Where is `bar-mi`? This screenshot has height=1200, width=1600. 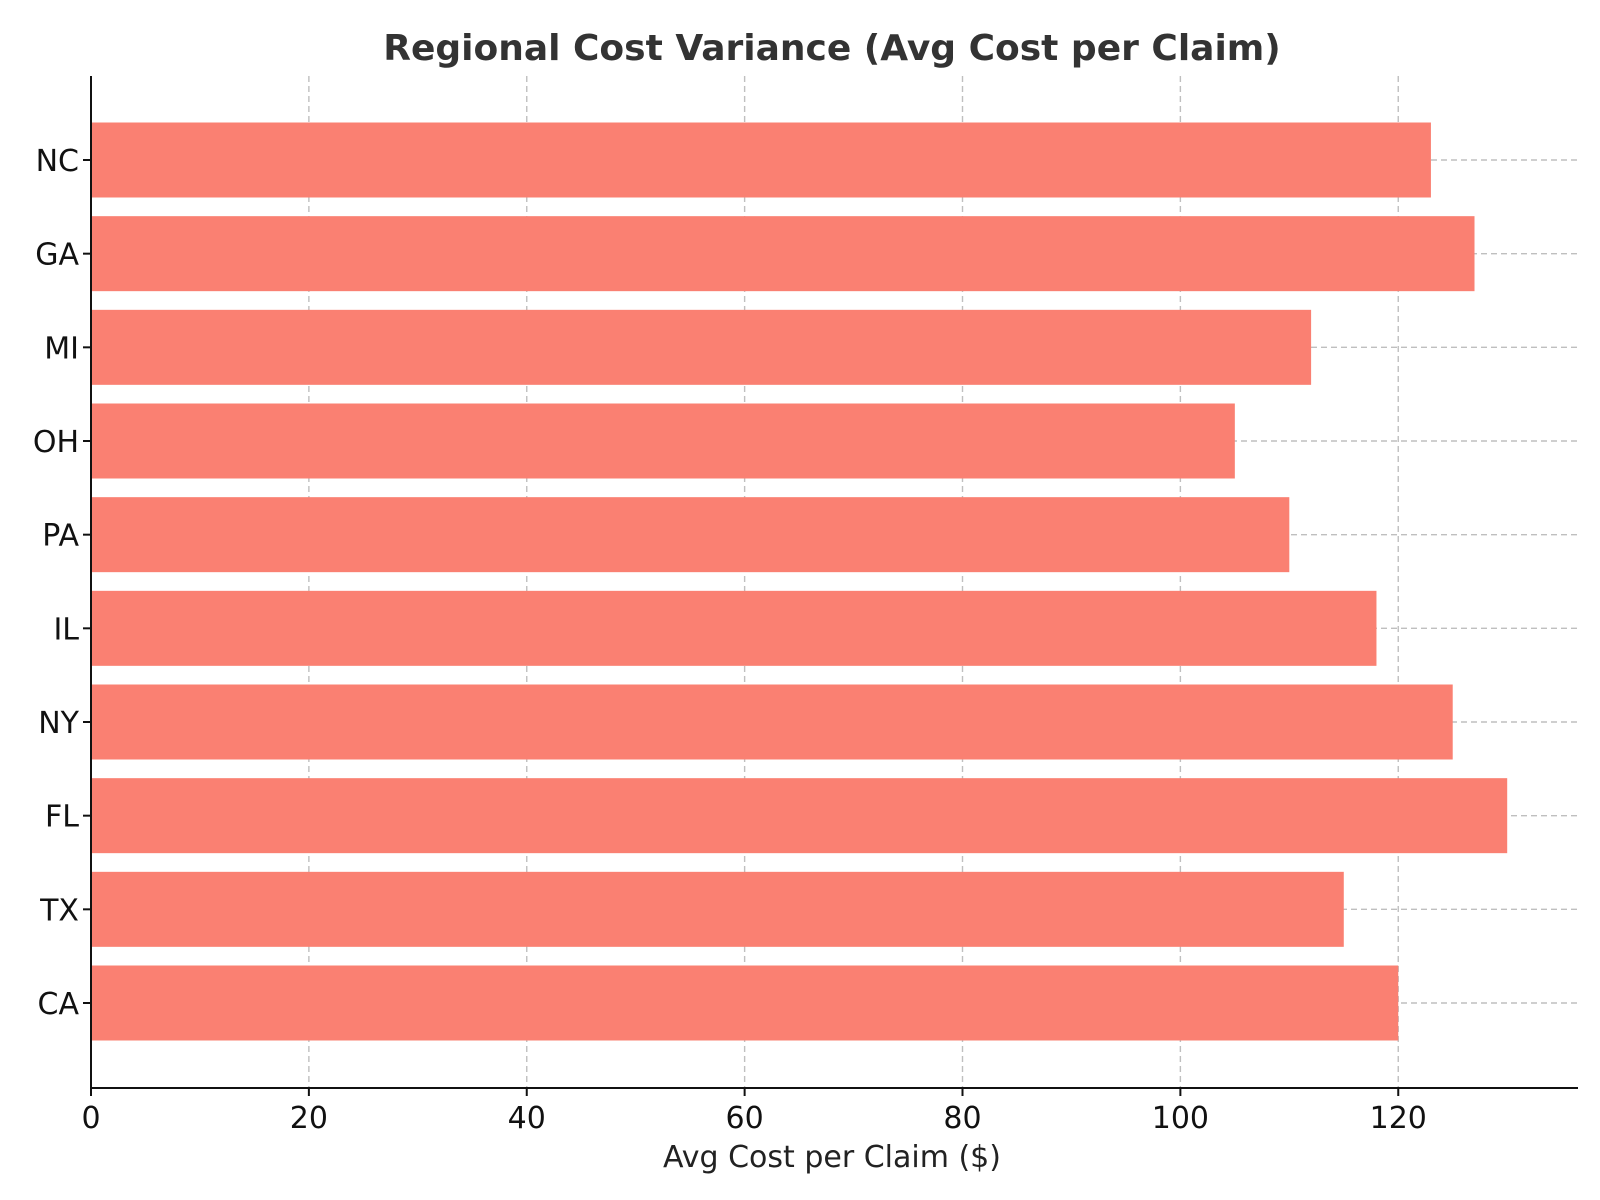 bar-mi is located at coordinates (701, 347).